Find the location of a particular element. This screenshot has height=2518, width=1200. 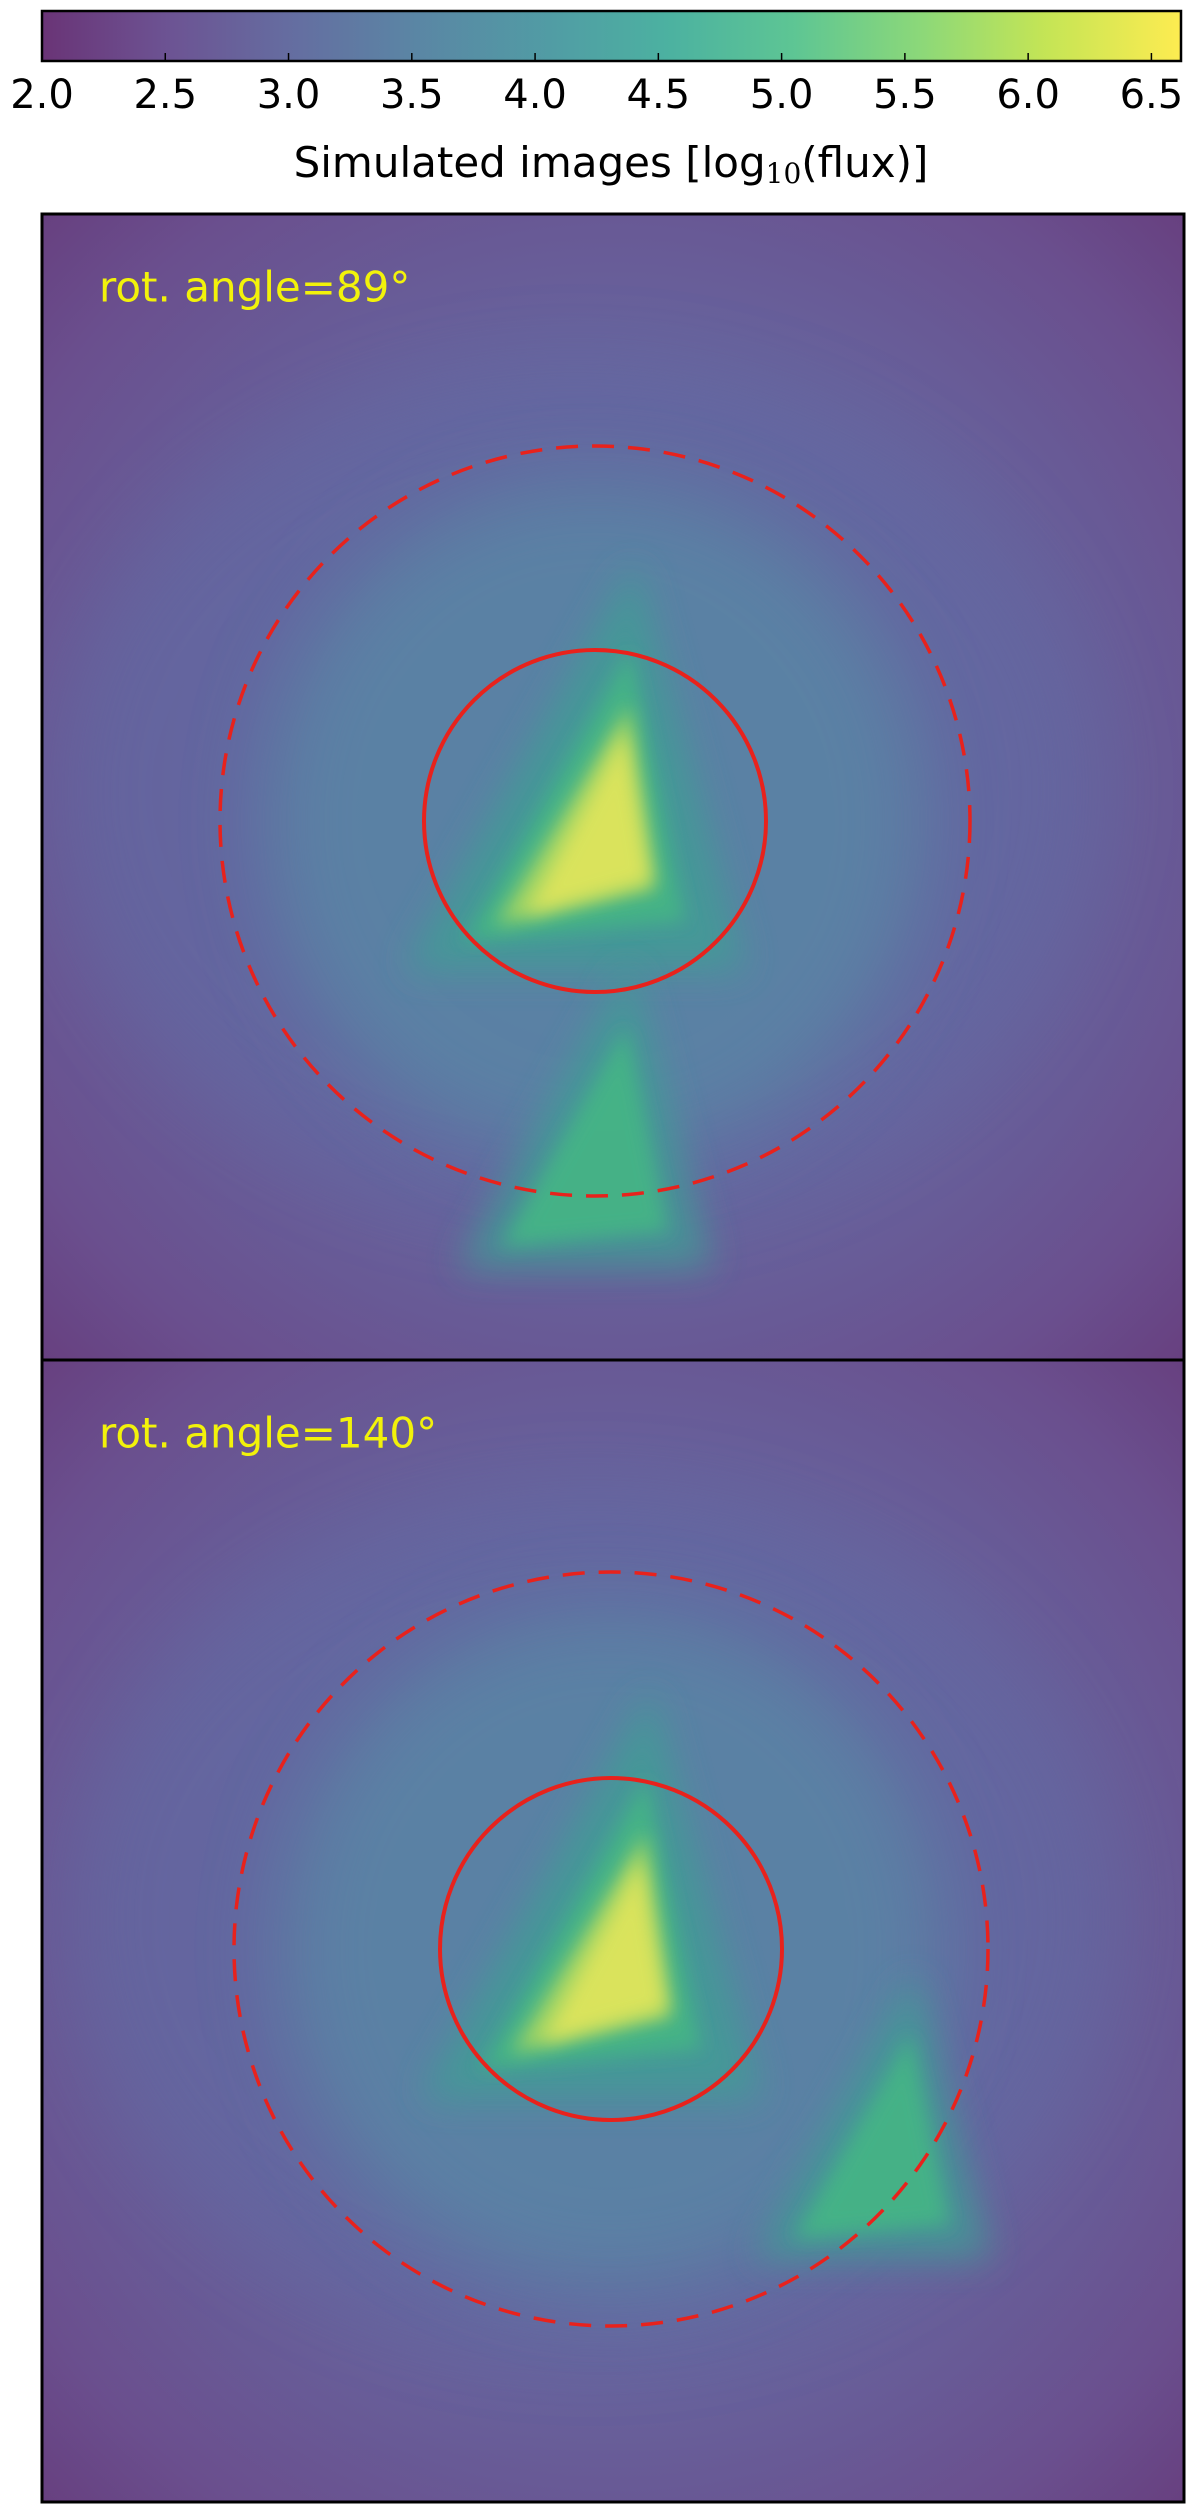

tick-label: 3.5 is located at coordinates (412, 95).